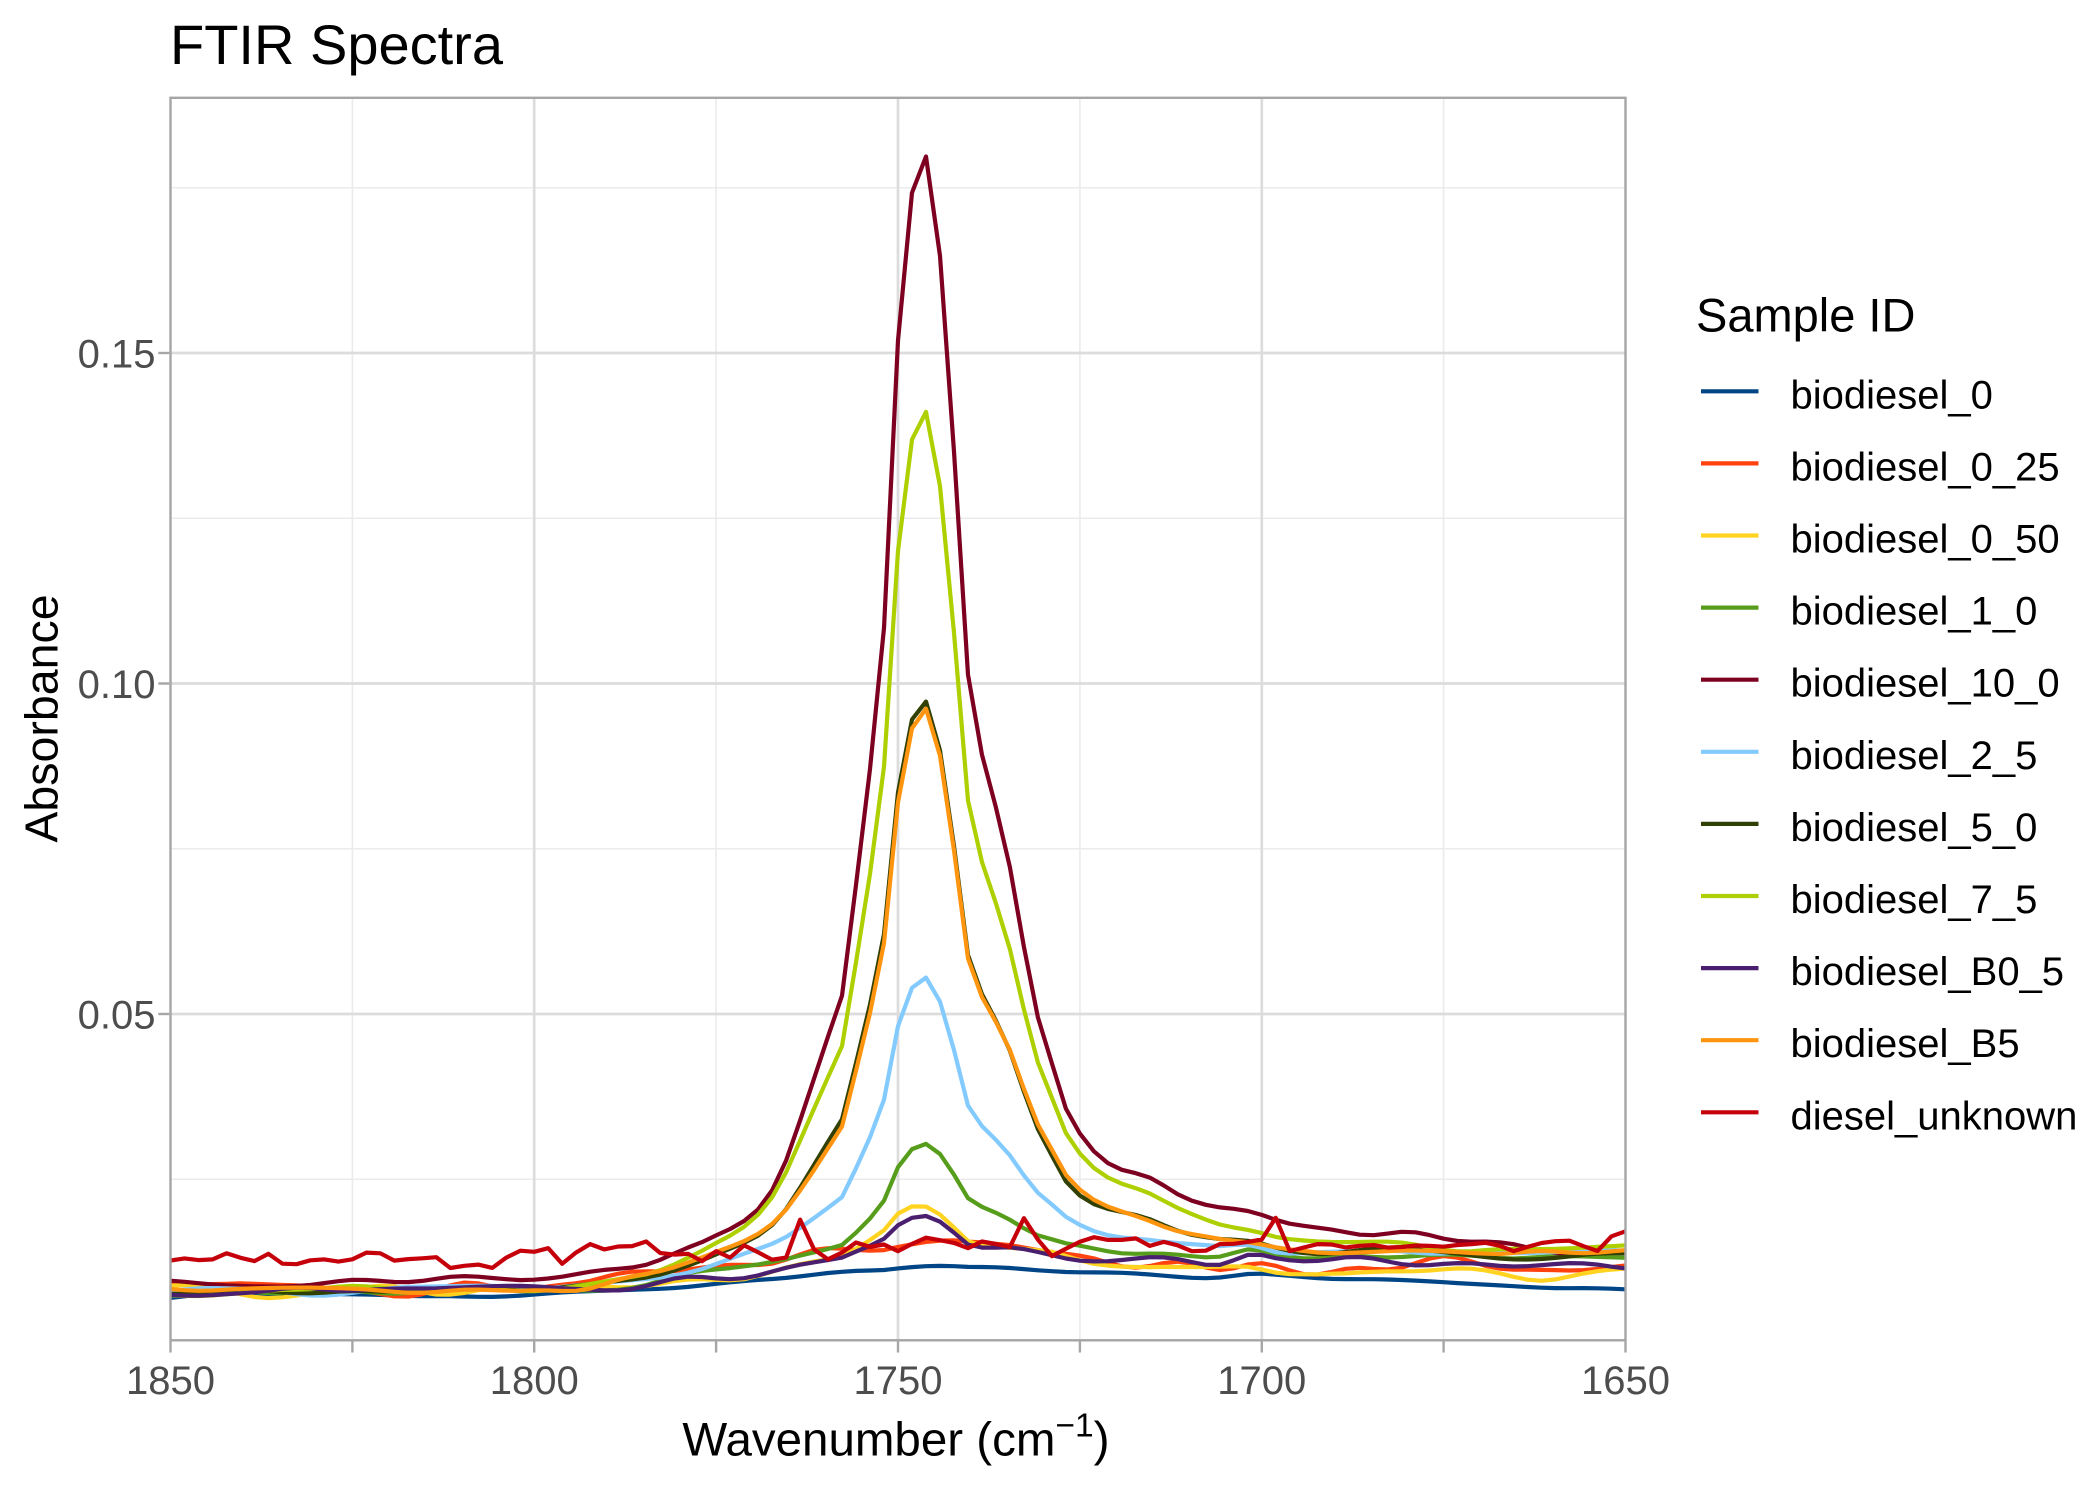  I want to click on svg-text: diesel_unknown, so click(1934, 1116).